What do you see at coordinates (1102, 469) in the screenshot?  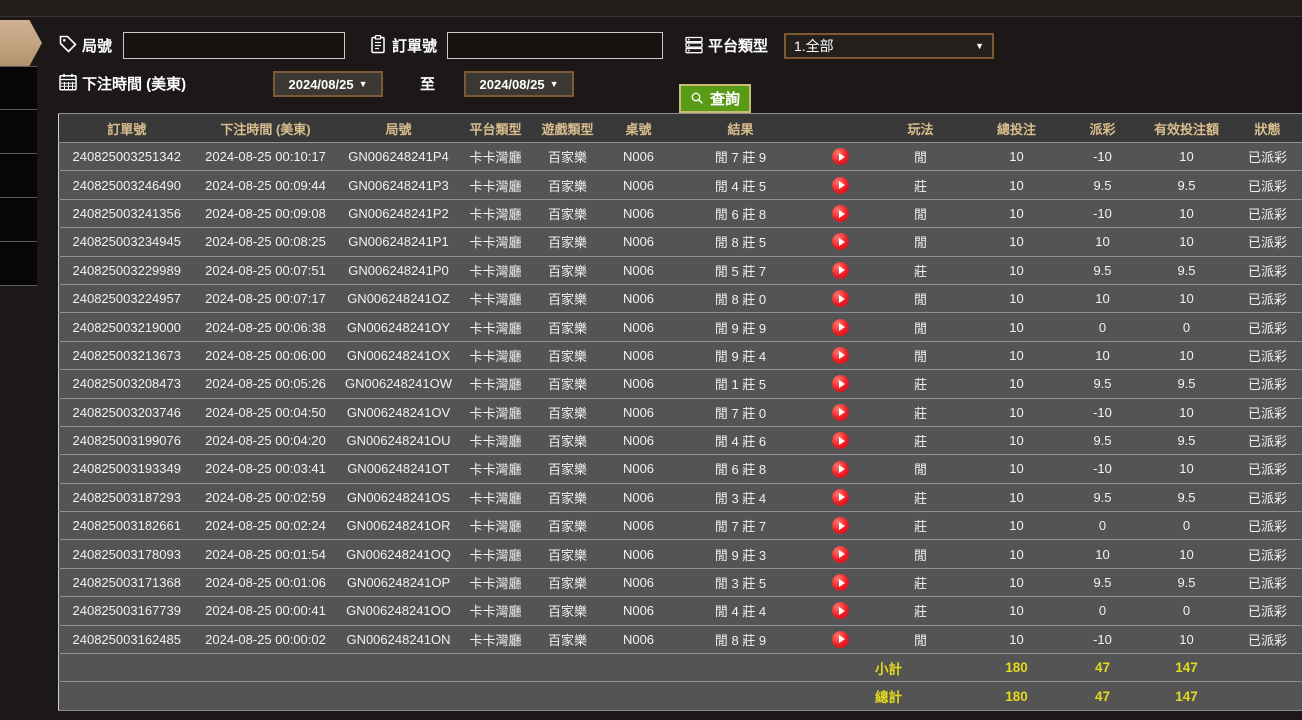 I see `payout-cell: -10` at bounding box center [1102, 469].